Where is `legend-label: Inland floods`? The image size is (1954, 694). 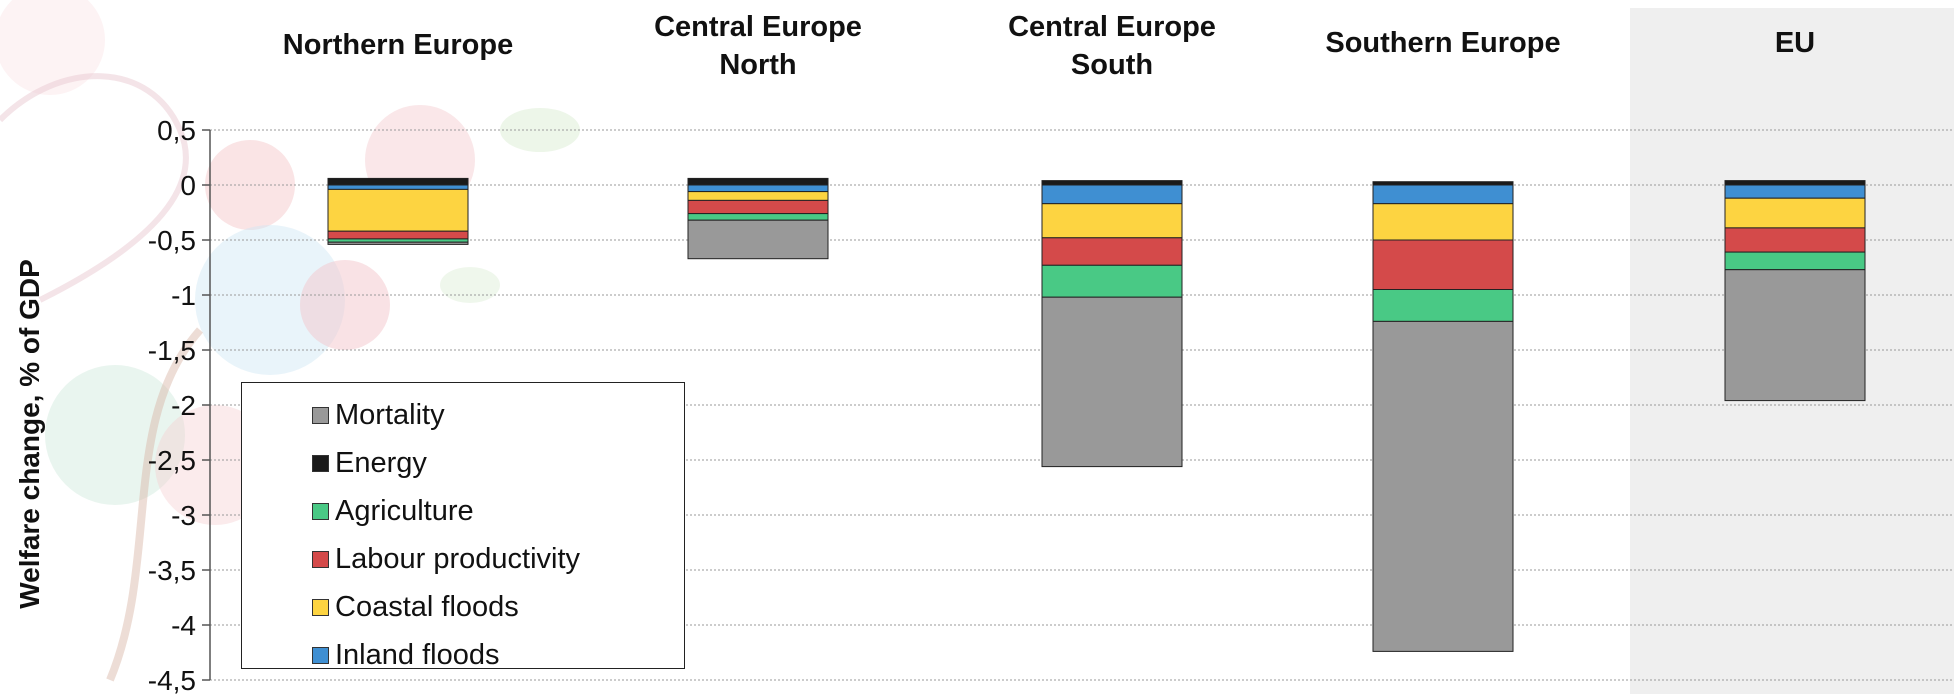 legend-label: Inland floods is located at coordinates (417, 654).